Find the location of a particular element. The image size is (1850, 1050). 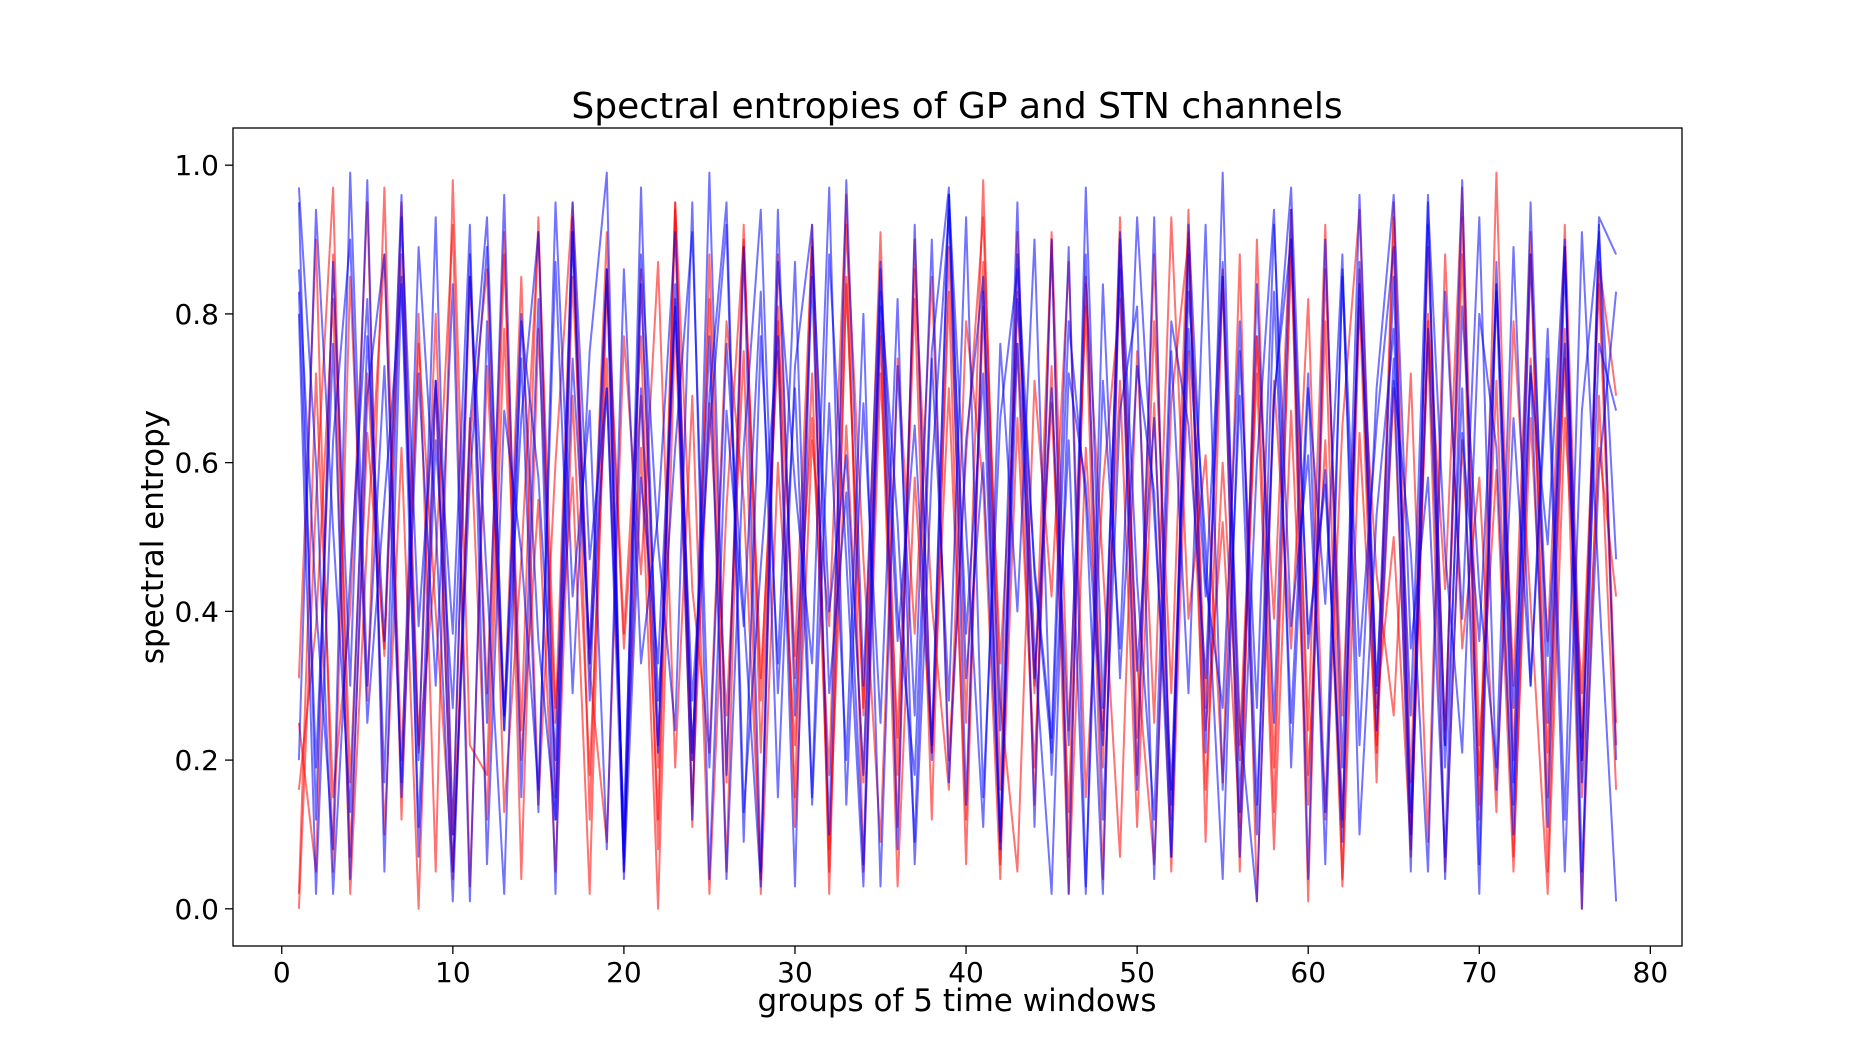

x-axis-label: groups of 5 time windows is located at coordinates (956, 1001).